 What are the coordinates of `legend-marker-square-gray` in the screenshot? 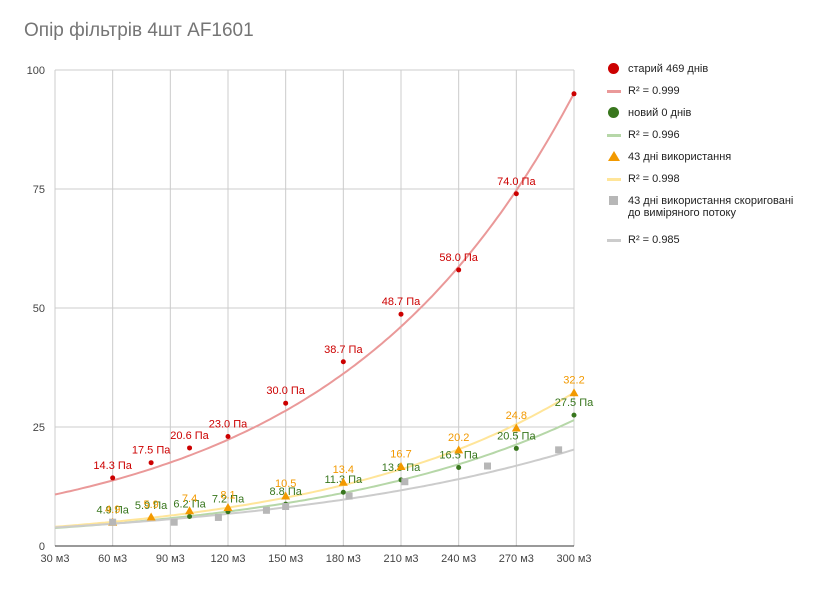 It's located at (613, 200).